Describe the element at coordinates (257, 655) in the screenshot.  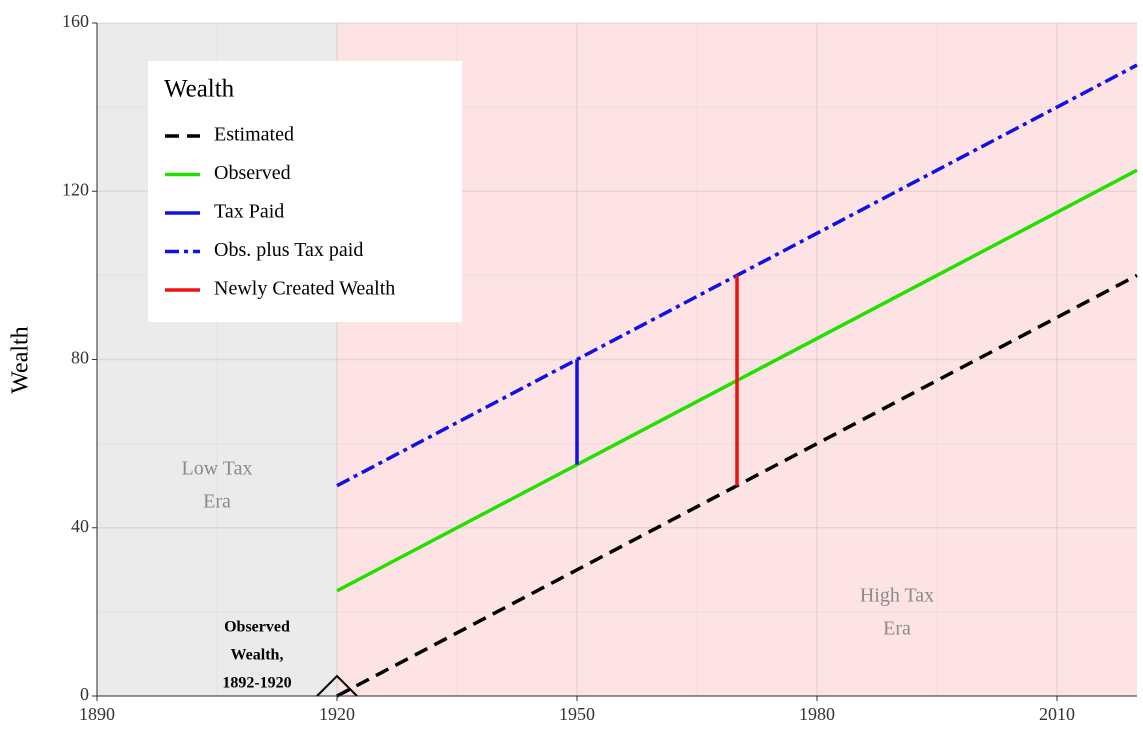
I see `annotation: Wealth,` at that location.